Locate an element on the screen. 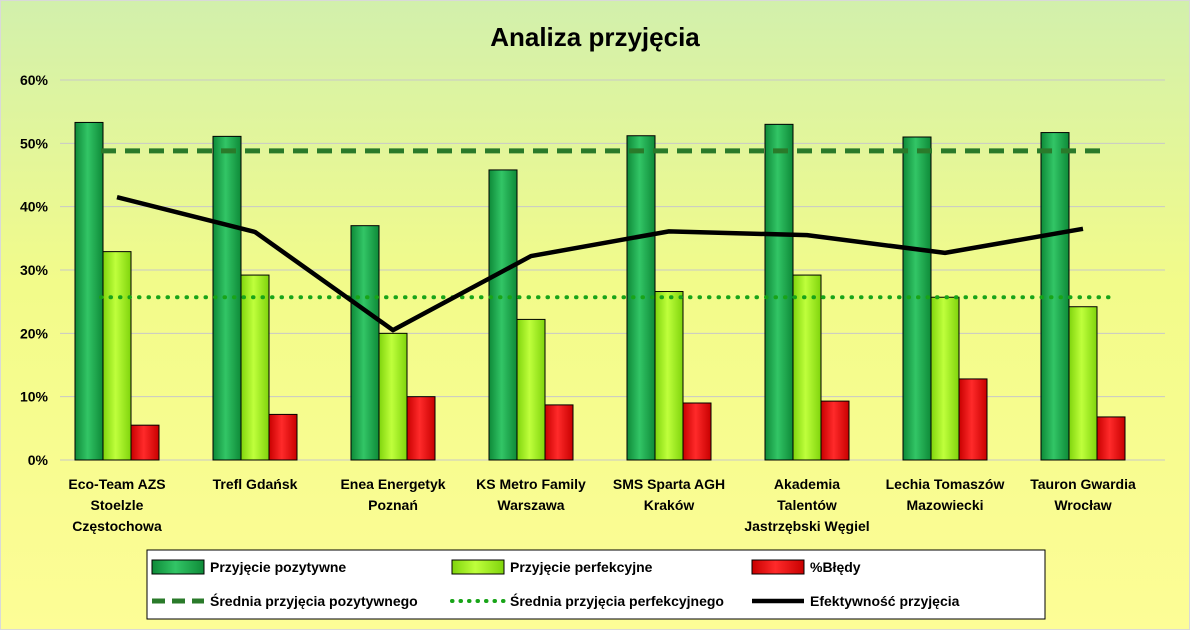 This screenshot has width=1190, height=635. y-tick-label: 60% is located at coordinates (34, 80).